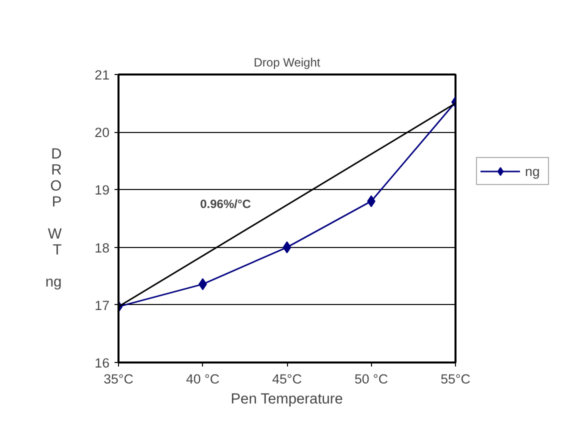 Image resolution: width=574 pixels, height=435 pixels. Describe the element at coordinates (53, 218) in the screenshot. I see `y-axis-title: DROP WT ng` at that location.